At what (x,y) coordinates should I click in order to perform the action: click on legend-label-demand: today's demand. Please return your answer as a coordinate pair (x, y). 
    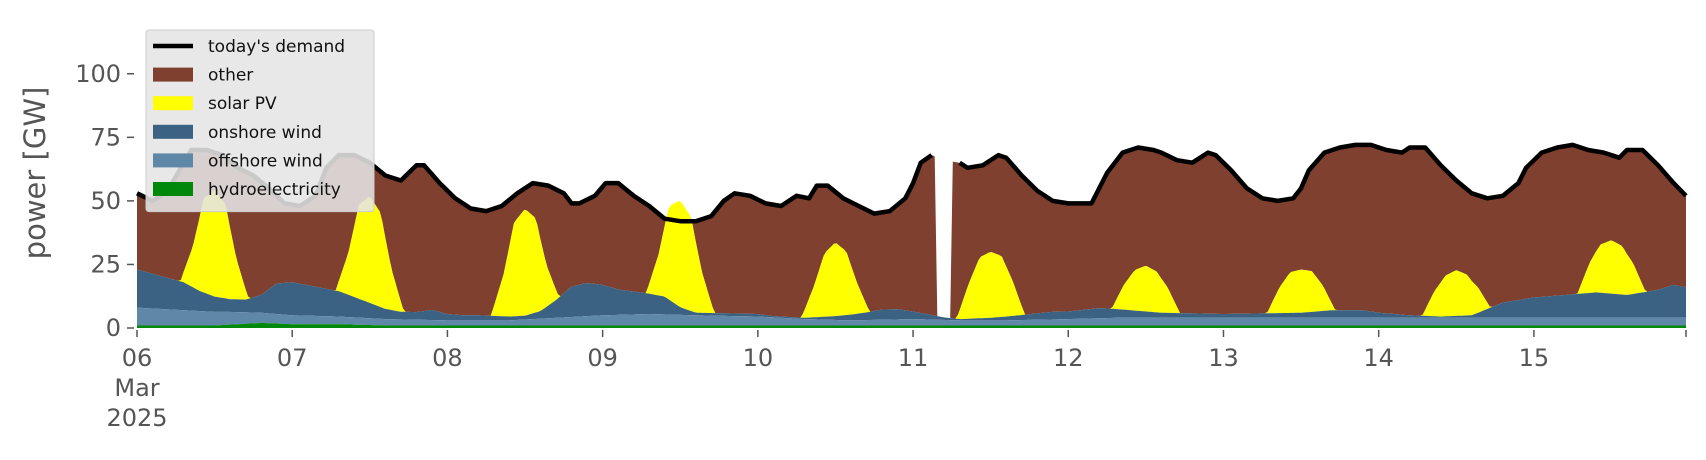
    Looking at the image, I should click on (276, 47).